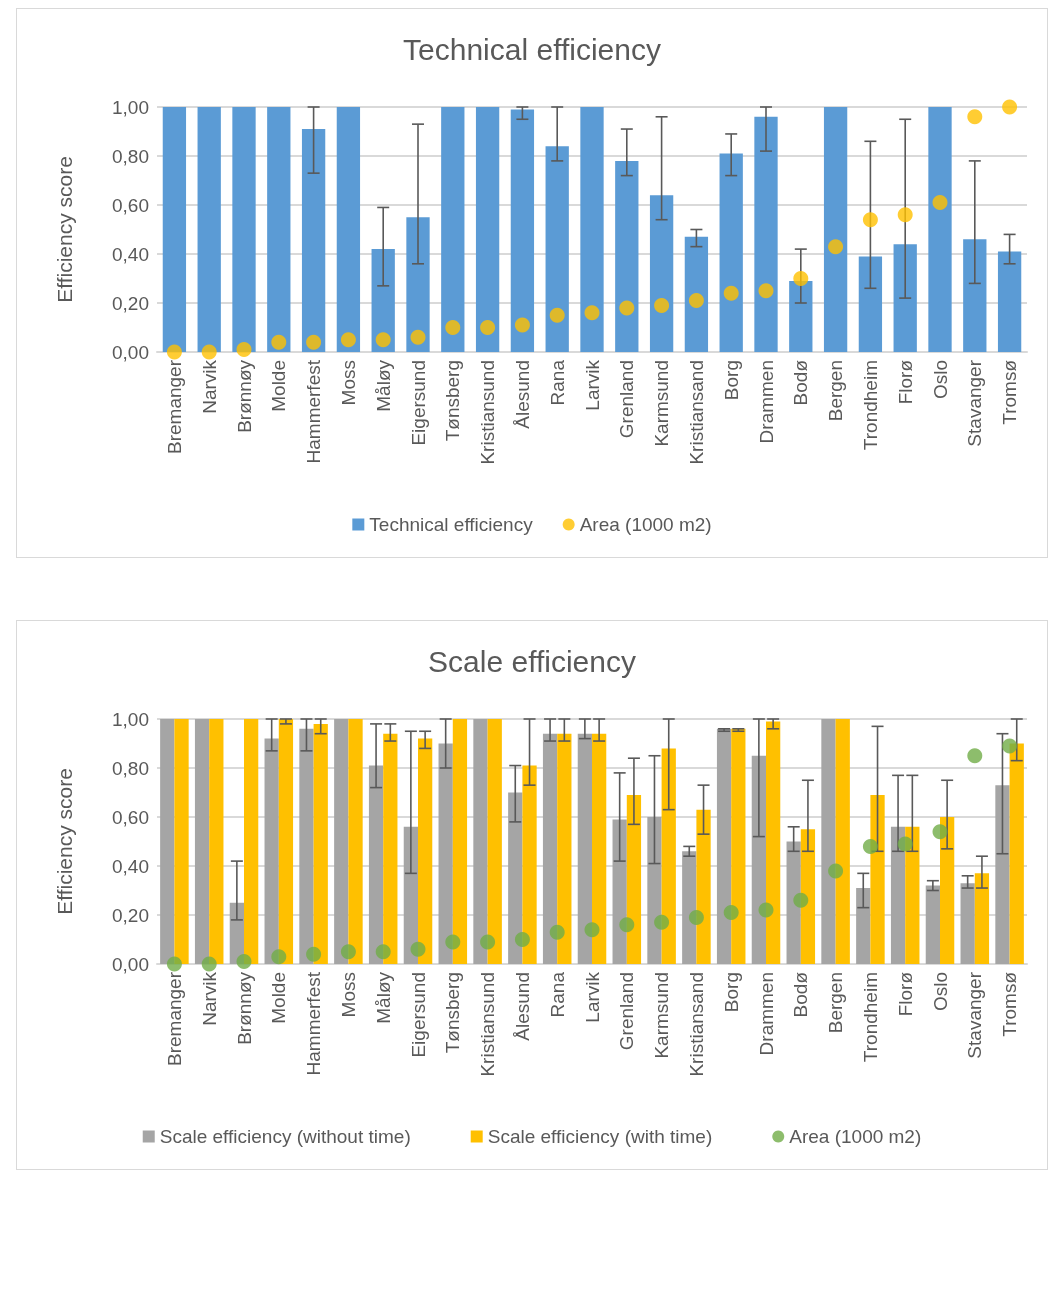 The height and width of the screenshot is (1312, 1059). I want to click on legend-label: Area (1000 m2), so click(645, 524).